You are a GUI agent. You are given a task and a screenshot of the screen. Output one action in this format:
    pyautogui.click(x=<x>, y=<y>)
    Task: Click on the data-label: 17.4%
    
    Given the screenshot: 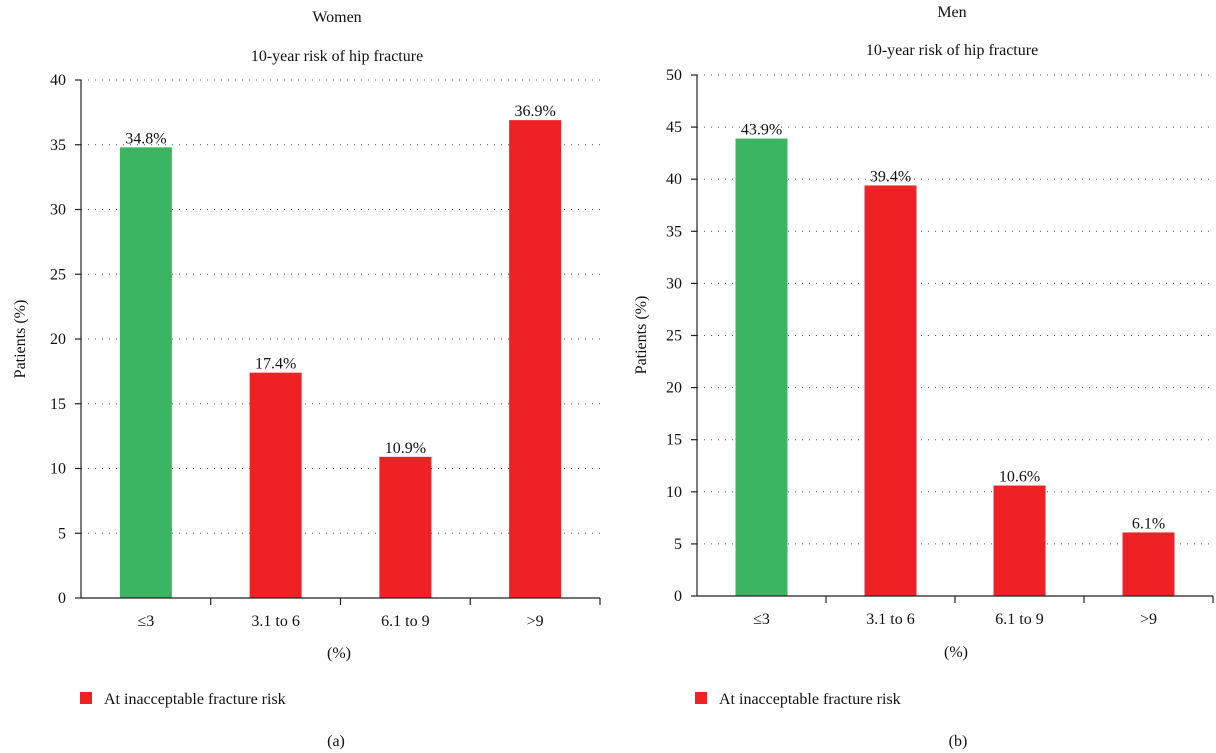 What is the action you would take?
    pyautogui.click(x=275, y=364)
    